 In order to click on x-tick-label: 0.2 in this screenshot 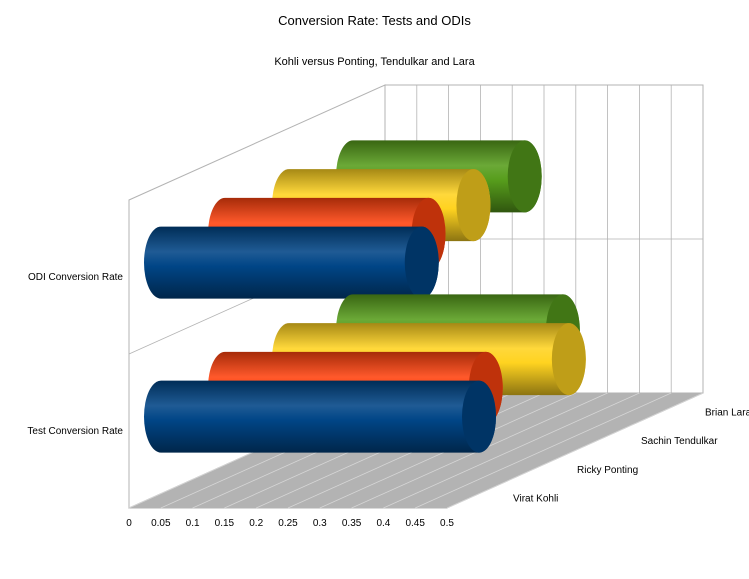, I will do `click(256, 523)`.